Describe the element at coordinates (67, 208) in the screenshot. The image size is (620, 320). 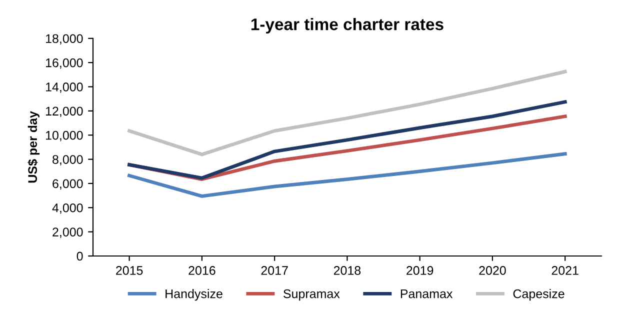
I see `y-tick-label: 4,000` at that location.